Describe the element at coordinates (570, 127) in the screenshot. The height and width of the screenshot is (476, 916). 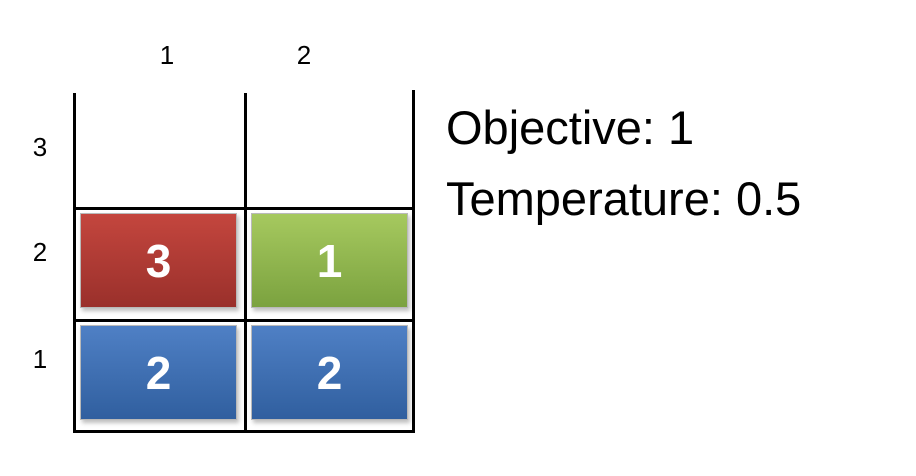
I see `objective-text: Objective: 1` at that location.